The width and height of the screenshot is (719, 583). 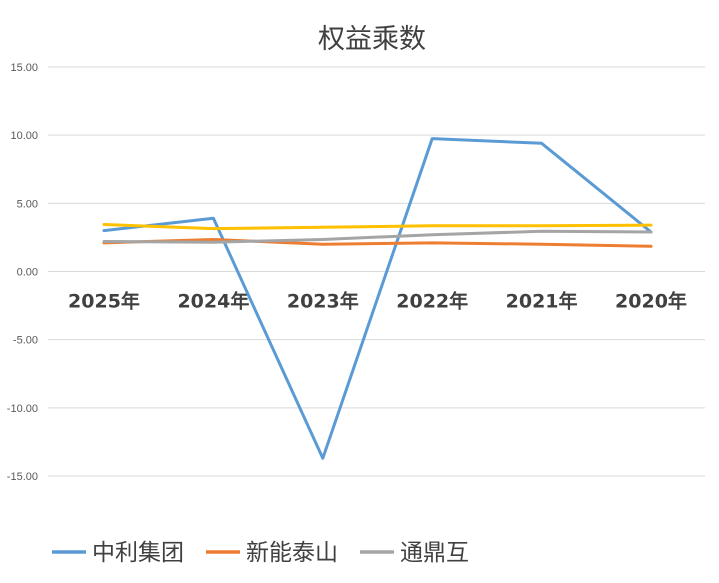 What do you see at coordinates (213, 301) in the screenshot?
I see `x-tick-label: 2024年` at bounding box center [213, 301].